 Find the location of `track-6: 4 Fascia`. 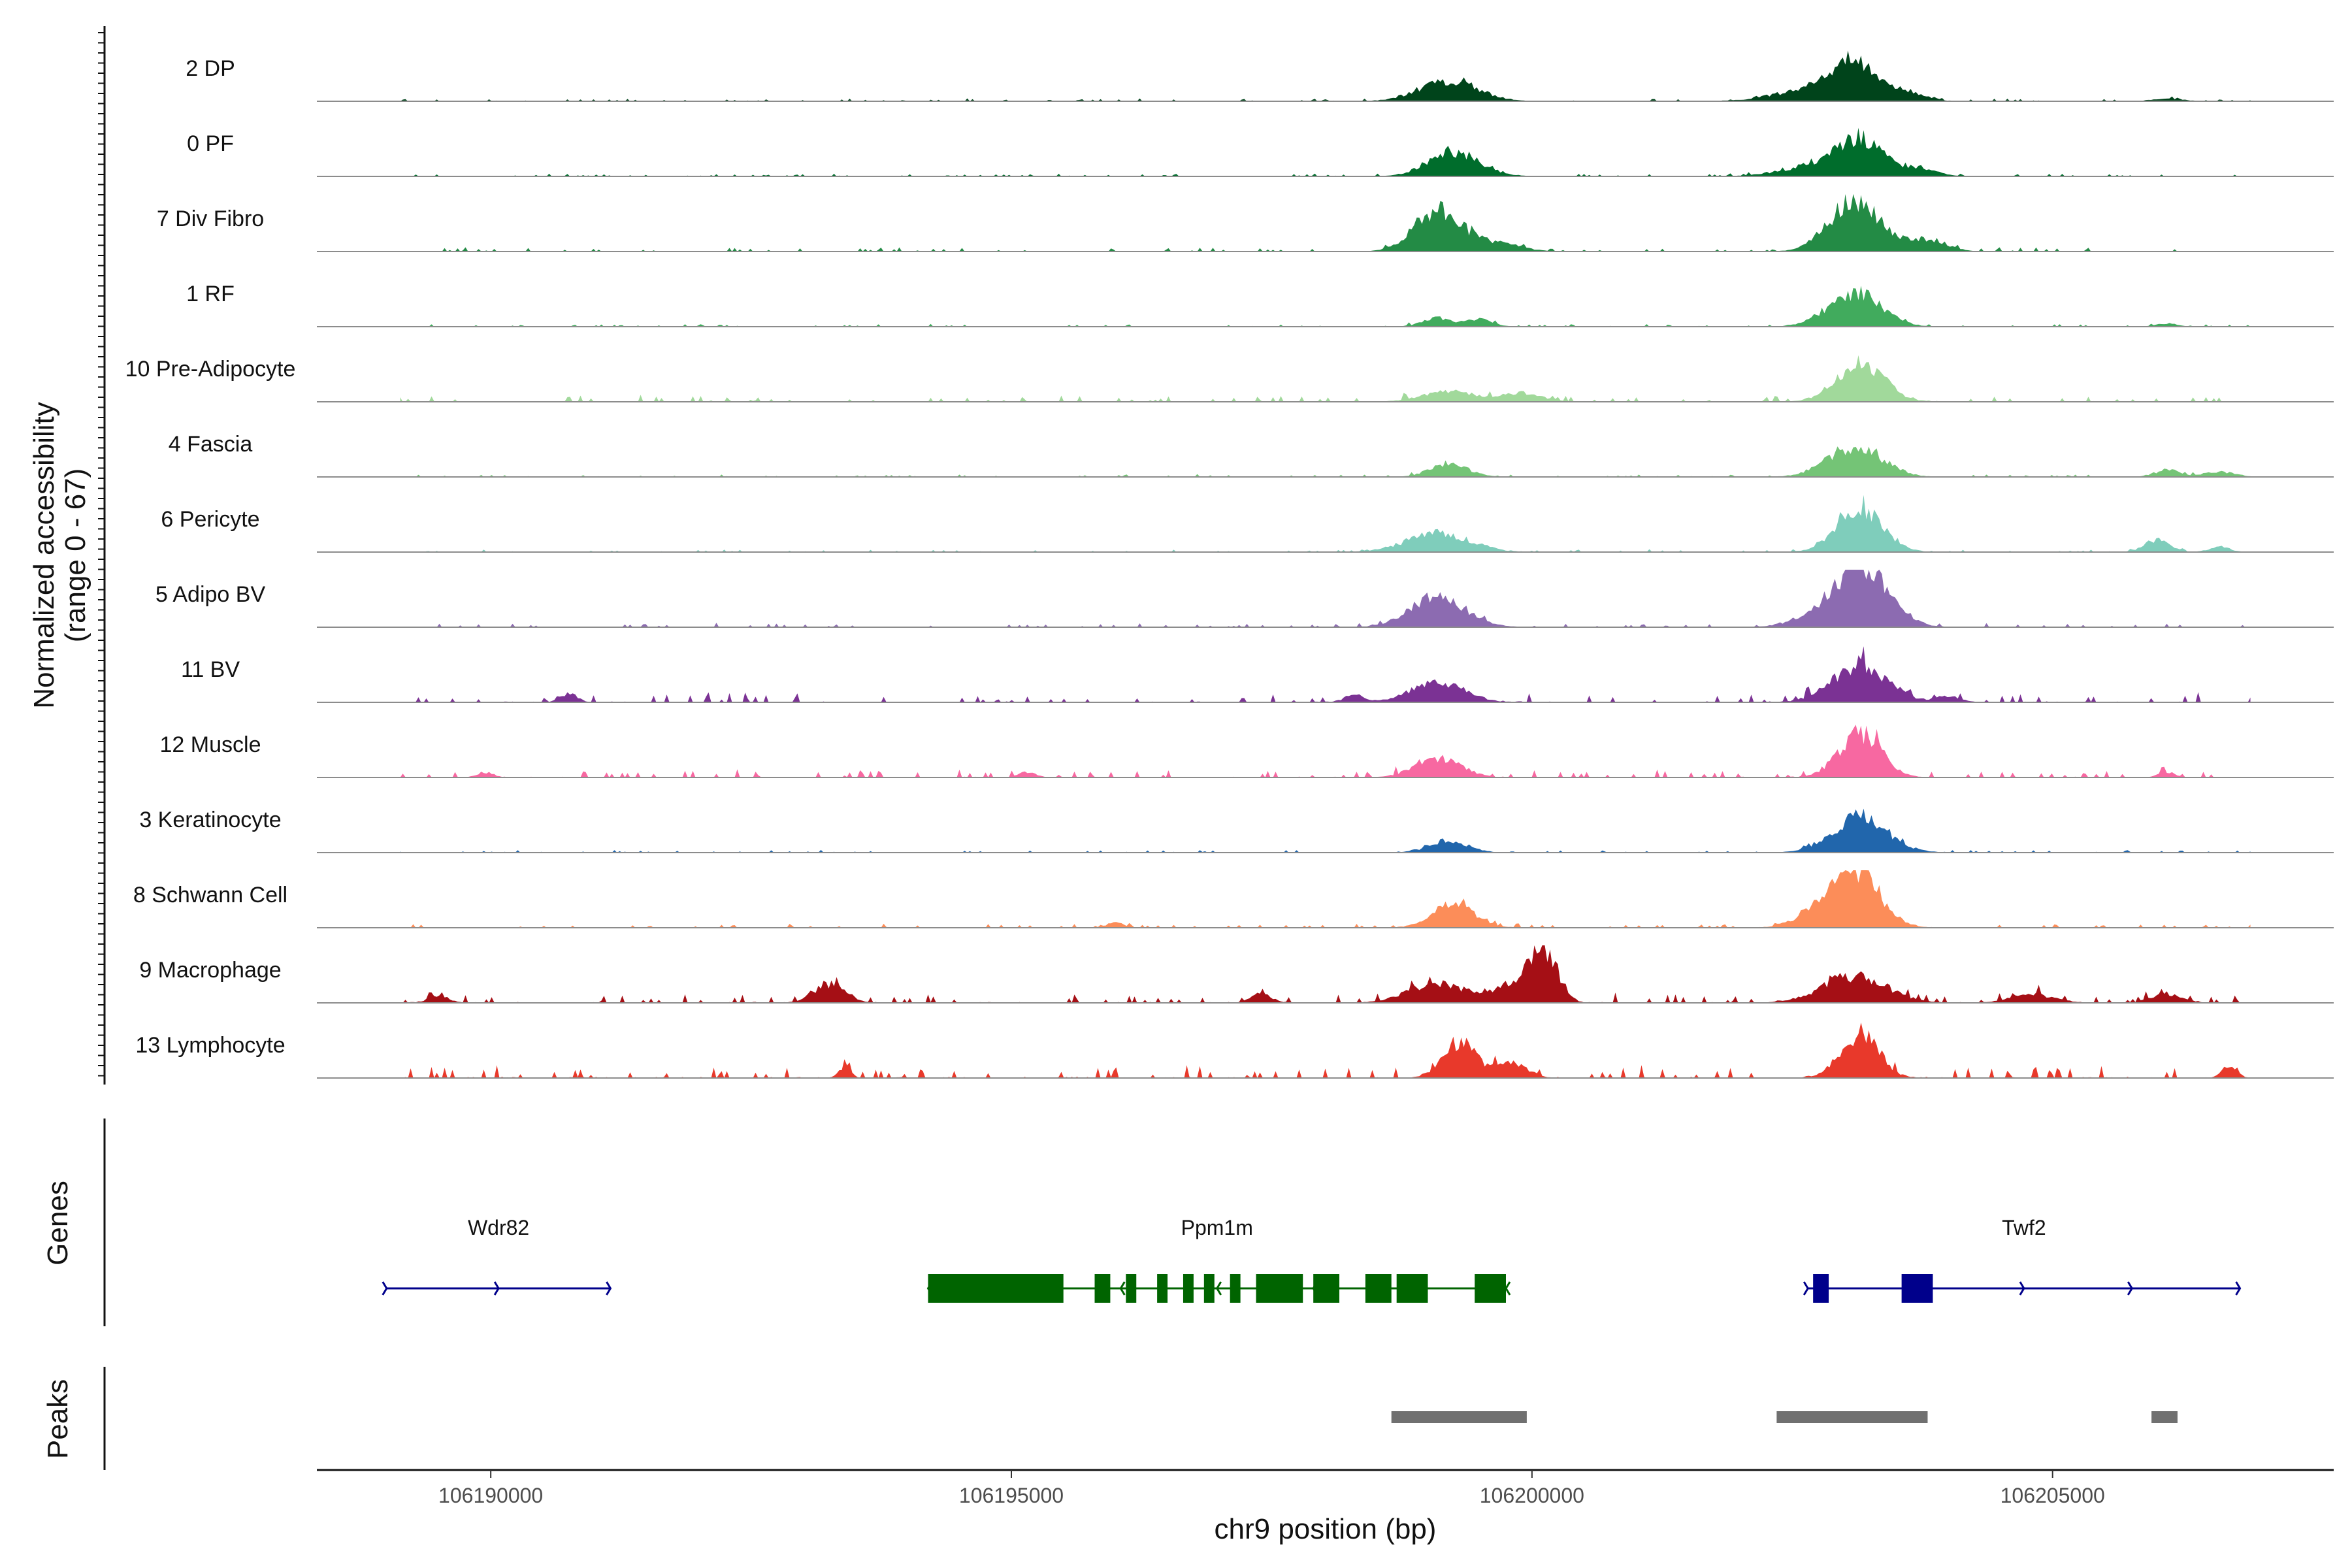

track-6: 4 Fascia is located at coordinates (1251, 455).